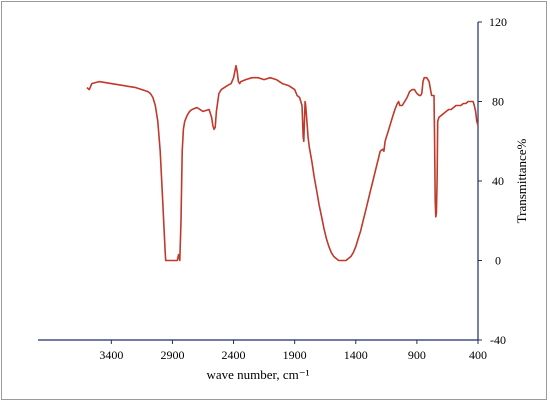  I want to click on y-axis-title: Transmittance%, so click(521, 180).